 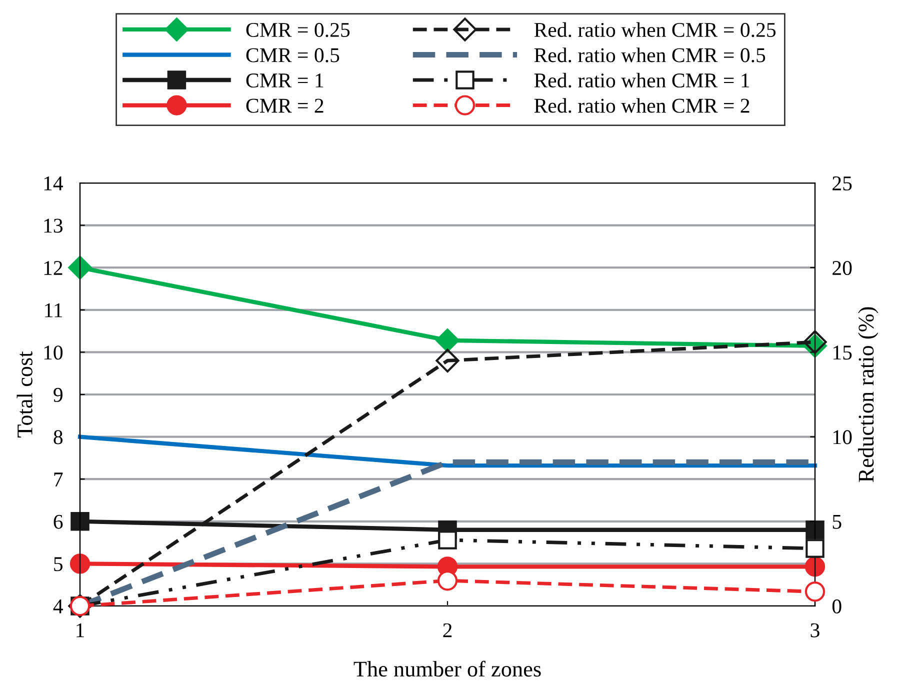 I want to click on y-tick-label: 10, so click(x=53, y=353).